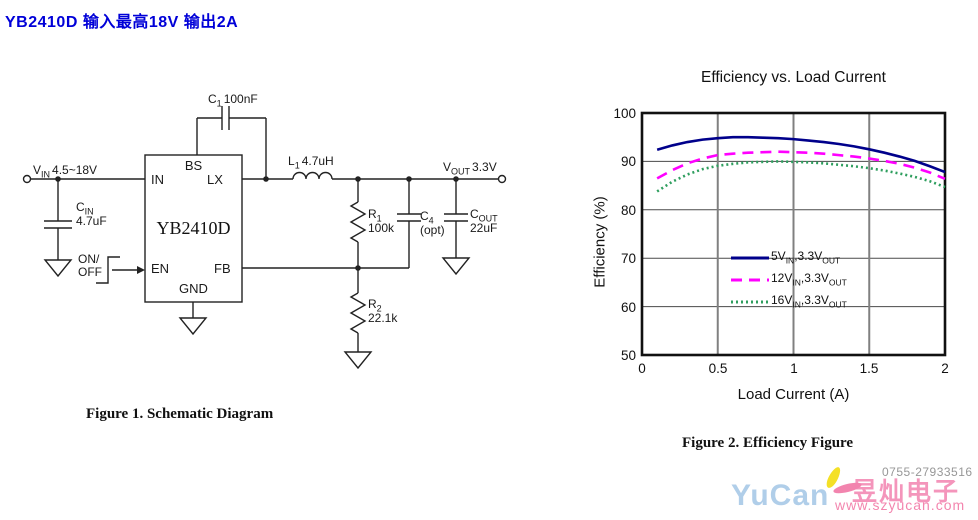  What do you see at coordinates (180, 414) in the screenshot?
I see `figure1-caption: Figure 1. Schematic Diagram` at bounding box center [180, 414].